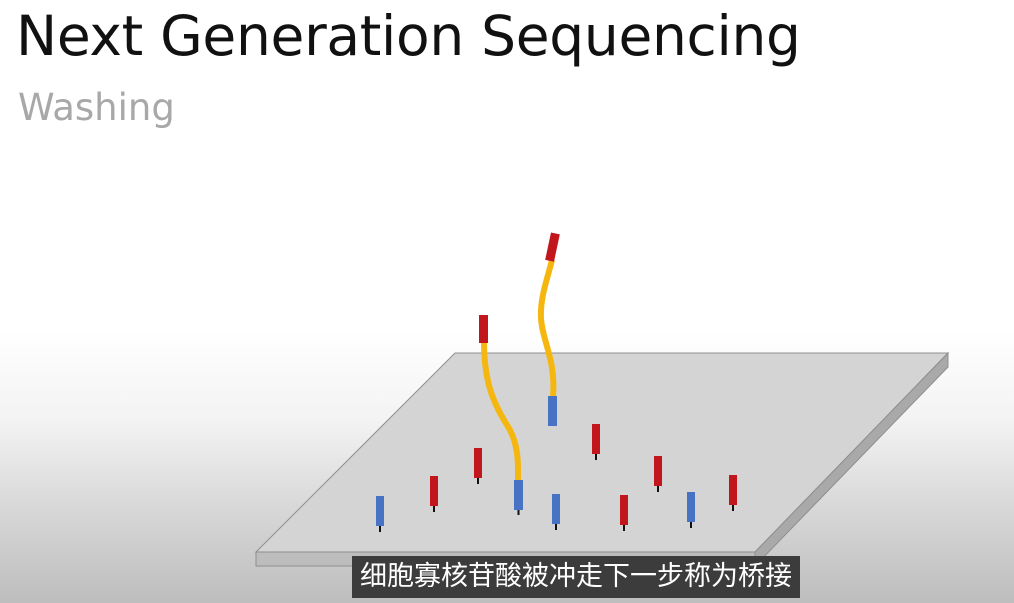 This screenshot has height=603, width=1014. Describe the element at coordinates (408, 36) in the screenshot. I see `slide-title: Next Generation Sequencing` at that location.